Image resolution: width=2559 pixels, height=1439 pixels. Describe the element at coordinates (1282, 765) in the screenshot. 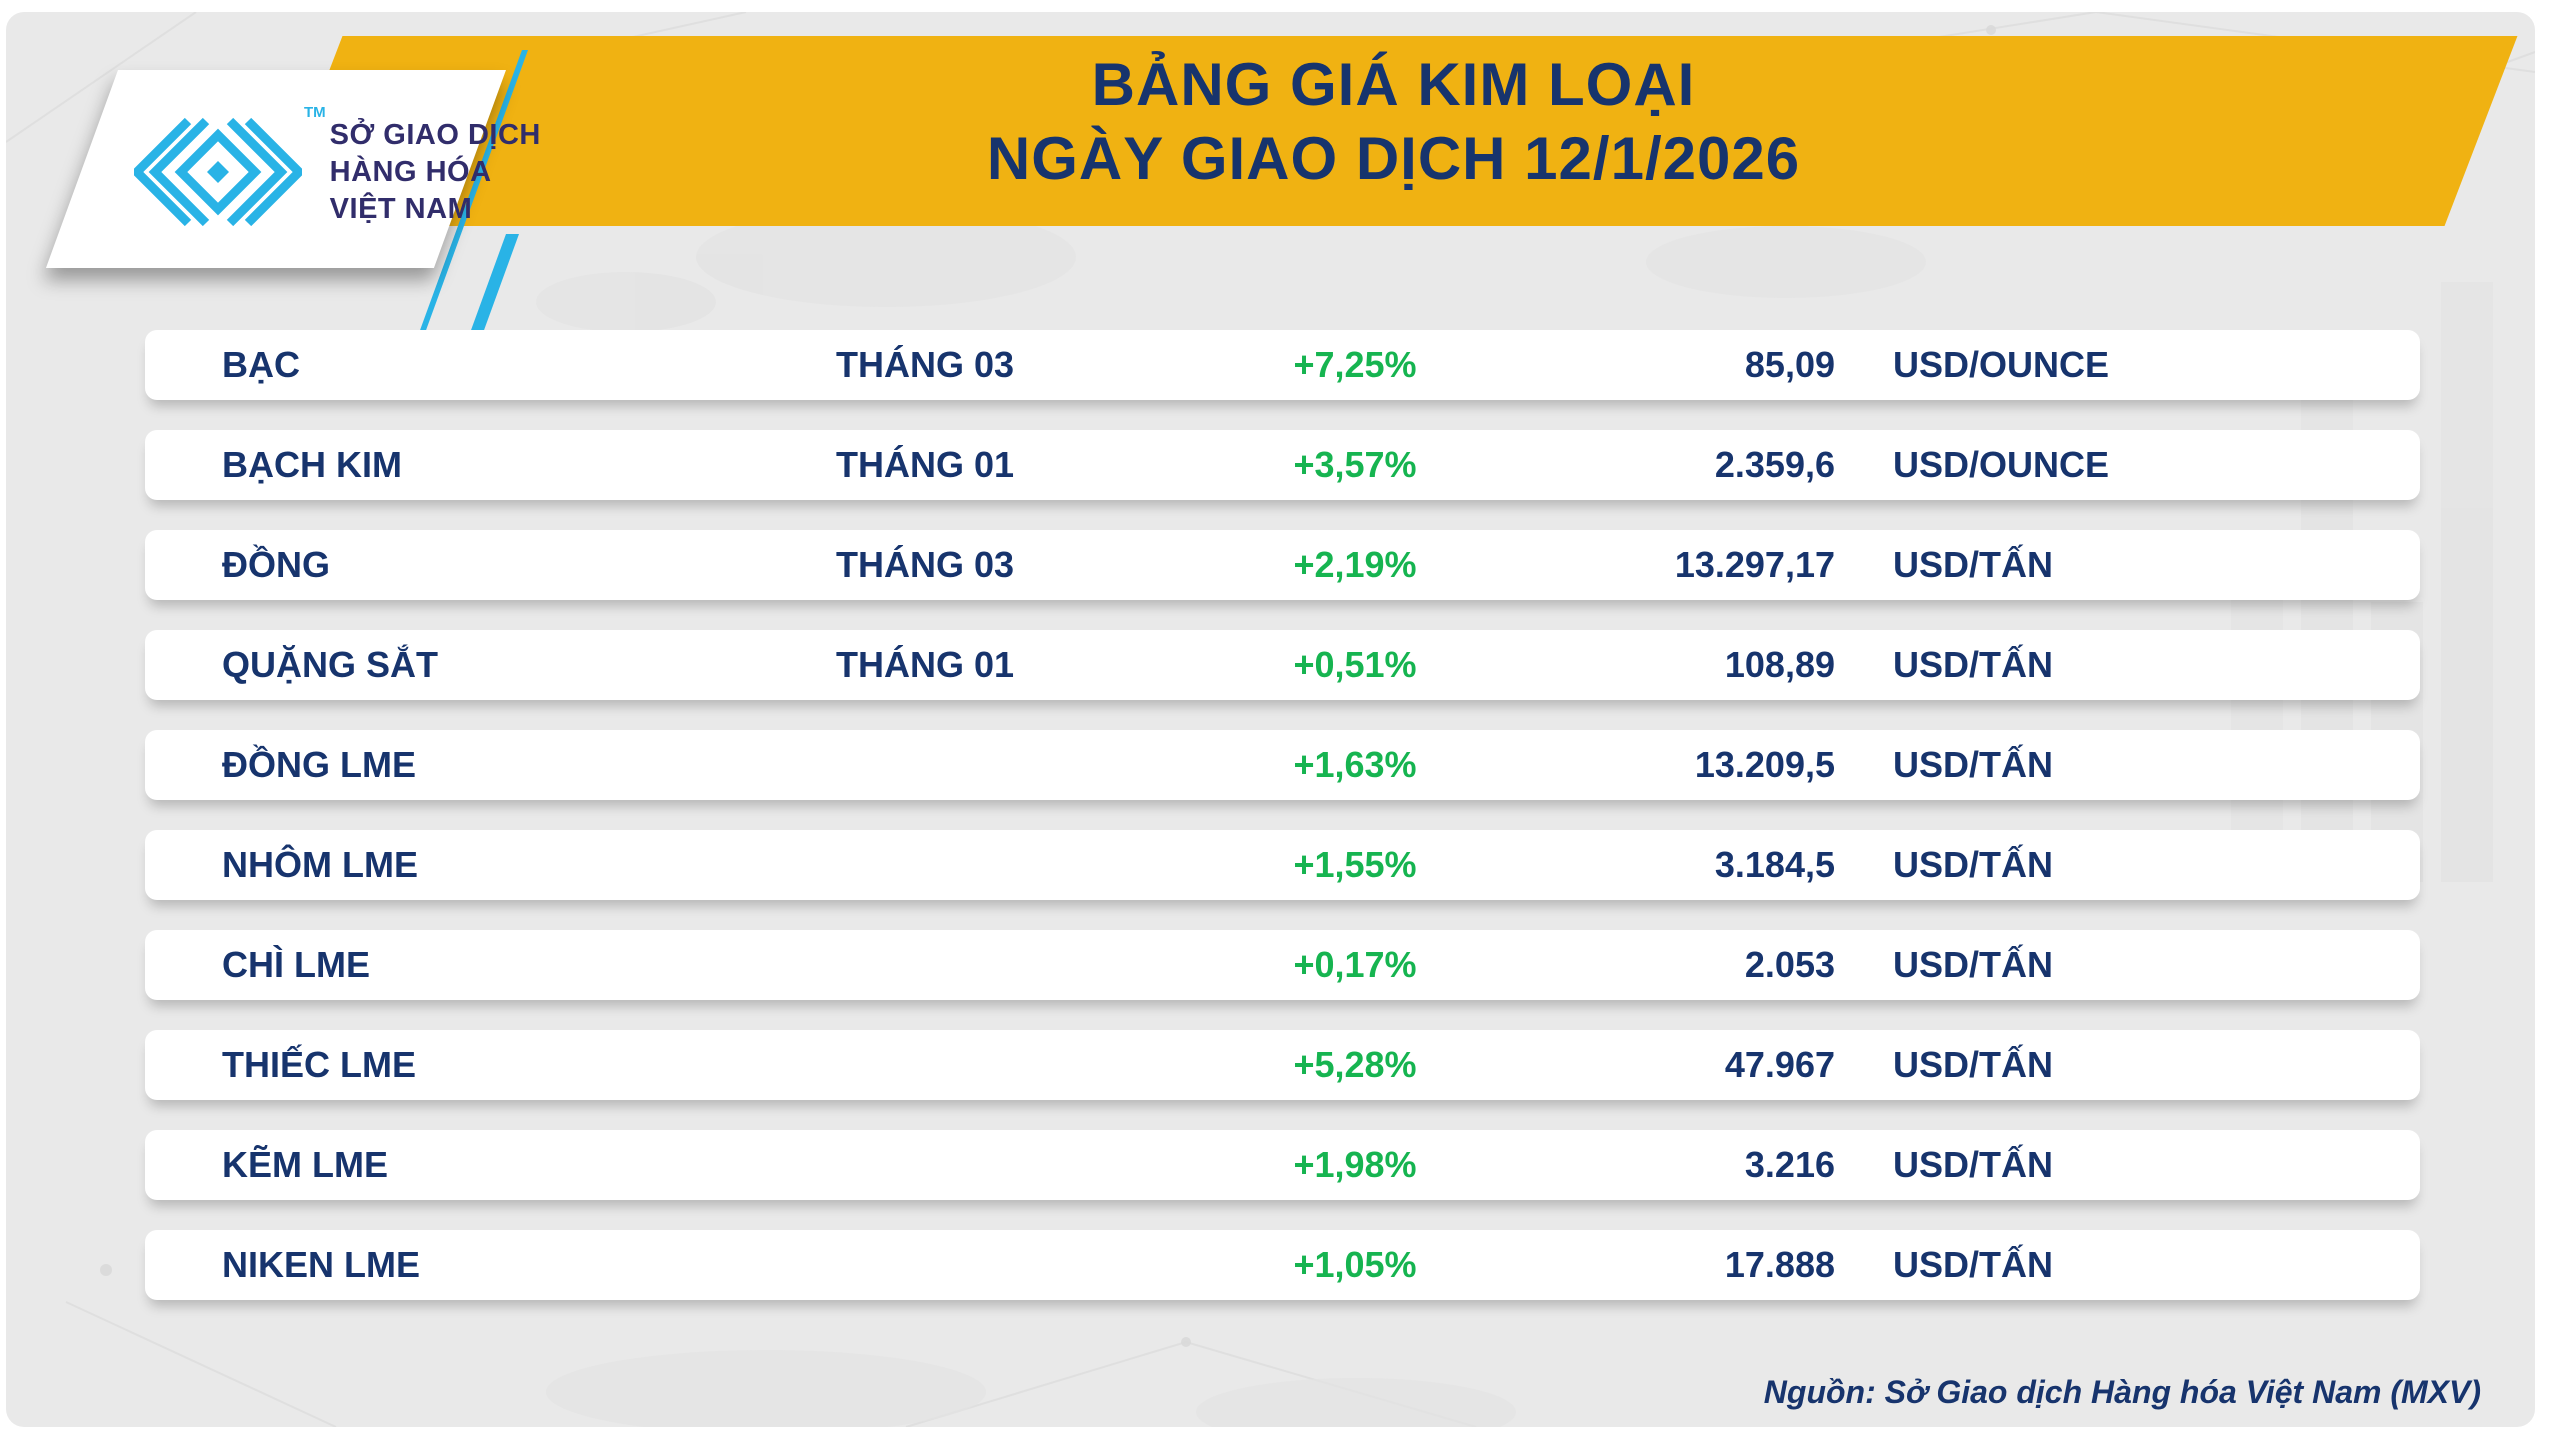

I see `table-row: ĐỒNG LME +1,63% 13.209,5 USD/TẤN` at that location.